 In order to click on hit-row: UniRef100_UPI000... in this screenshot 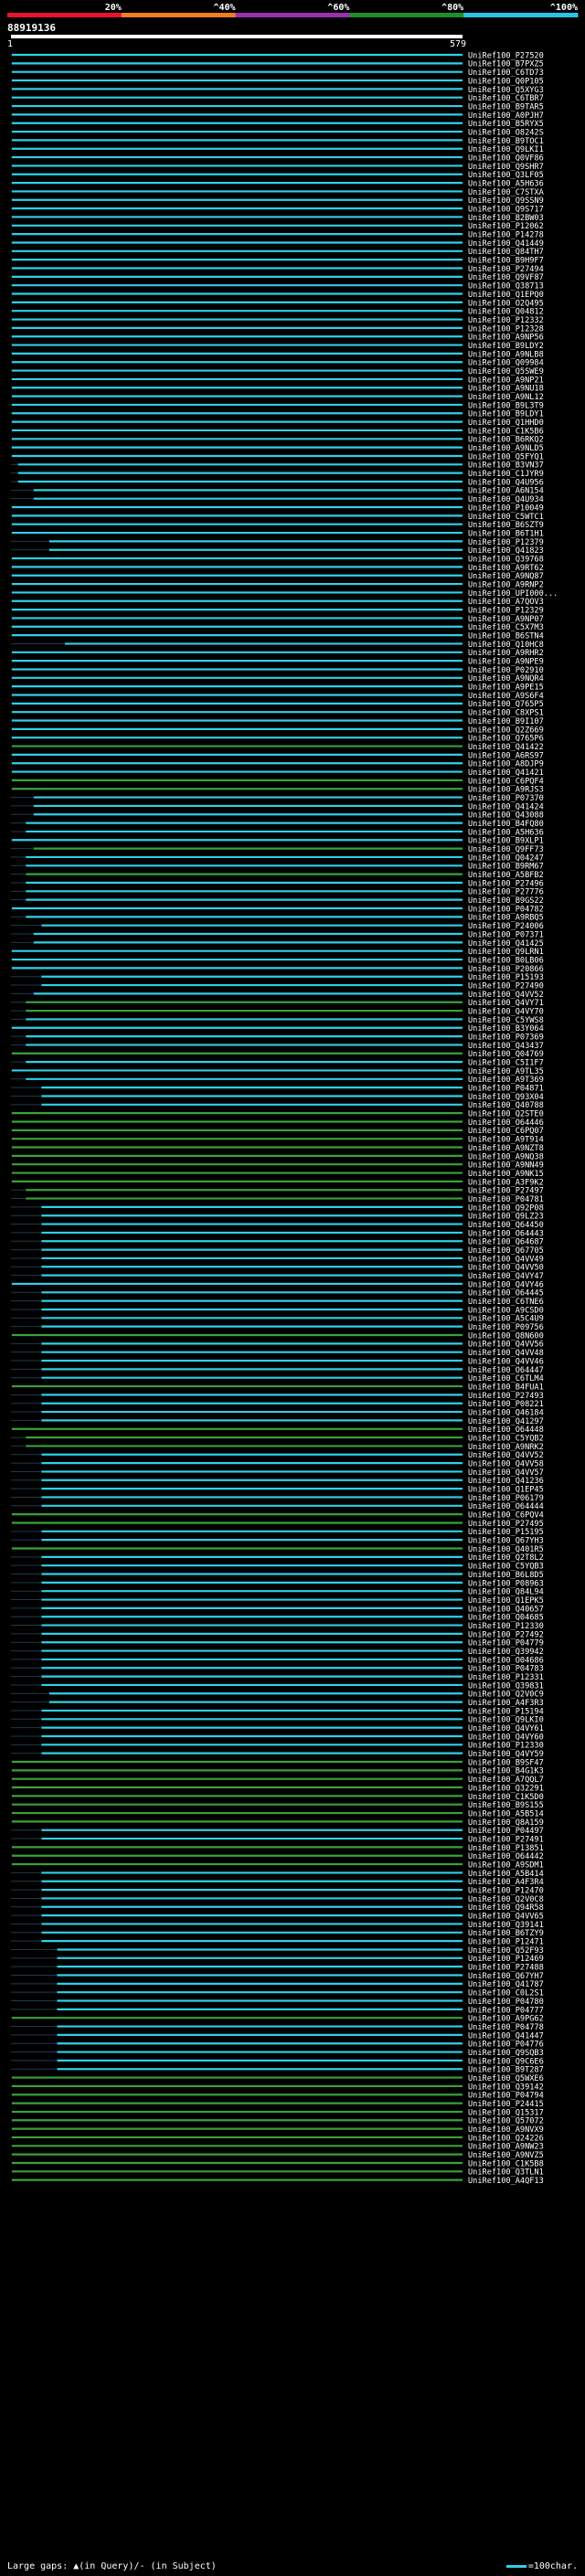, I will do `click(284, 594)`.